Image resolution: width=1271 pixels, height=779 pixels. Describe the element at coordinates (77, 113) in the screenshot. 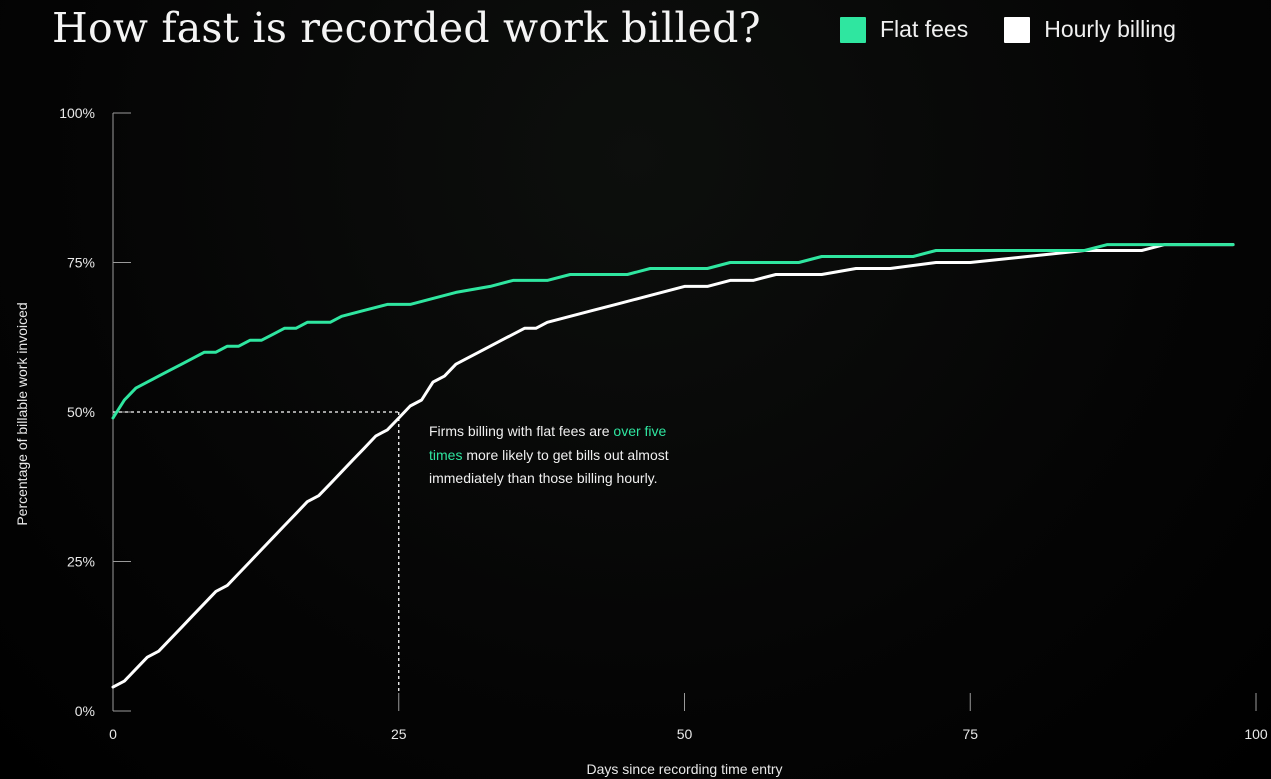

I see `y-tick-label: 100%` at that location.